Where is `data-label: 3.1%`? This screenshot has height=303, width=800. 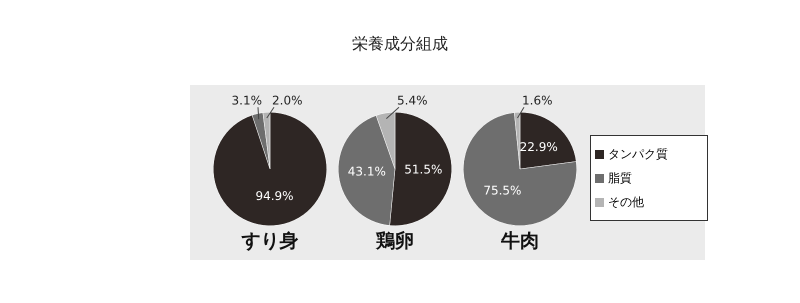
data-label: 3.1% is located at coordinates (247, 100).